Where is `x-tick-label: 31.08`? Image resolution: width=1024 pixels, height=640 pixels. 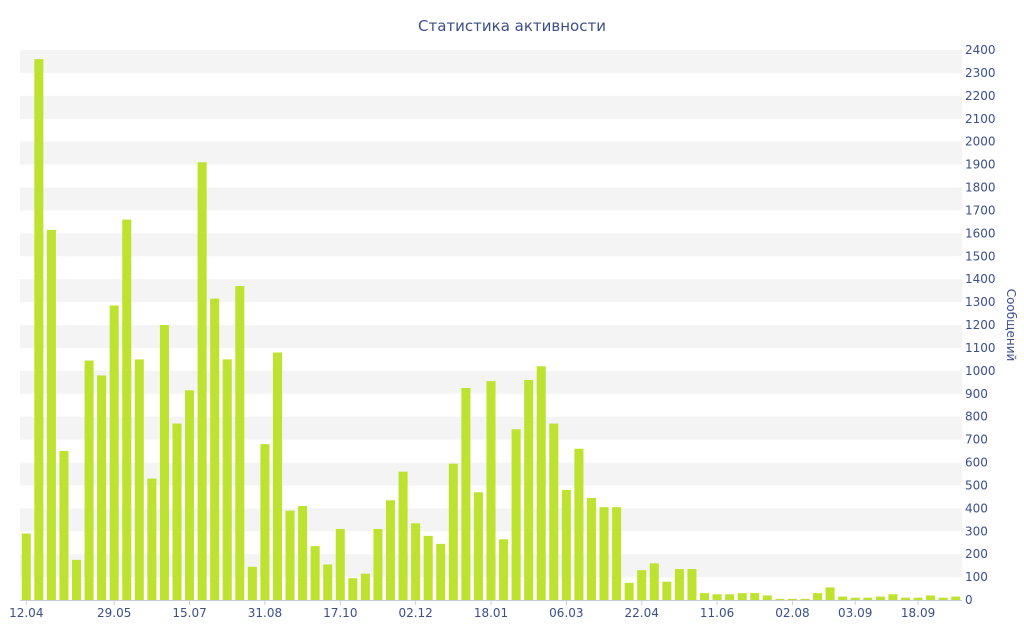 x-tick-label: 31.08 is located at coordinates (265, 613).